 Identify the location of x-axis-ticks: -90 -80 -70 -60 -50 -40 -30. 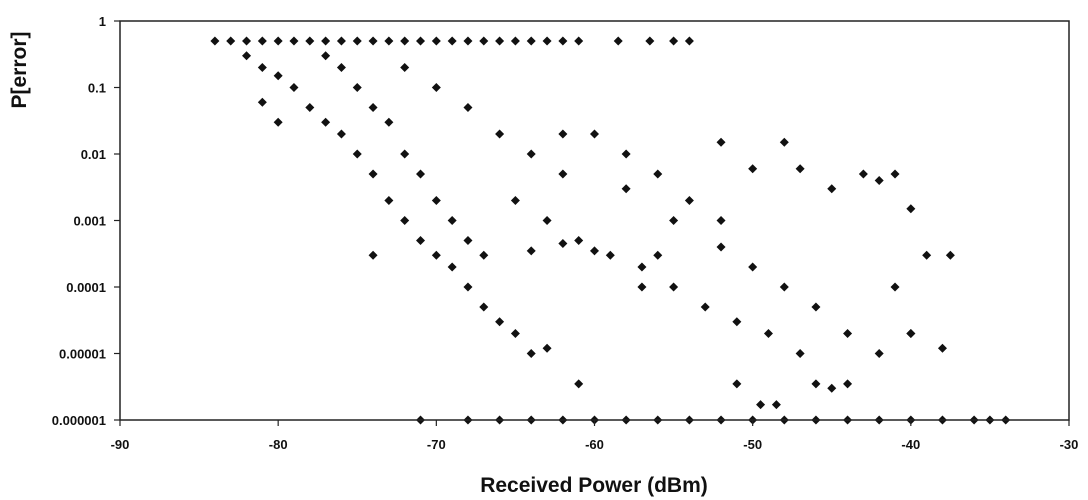
(594, 436).